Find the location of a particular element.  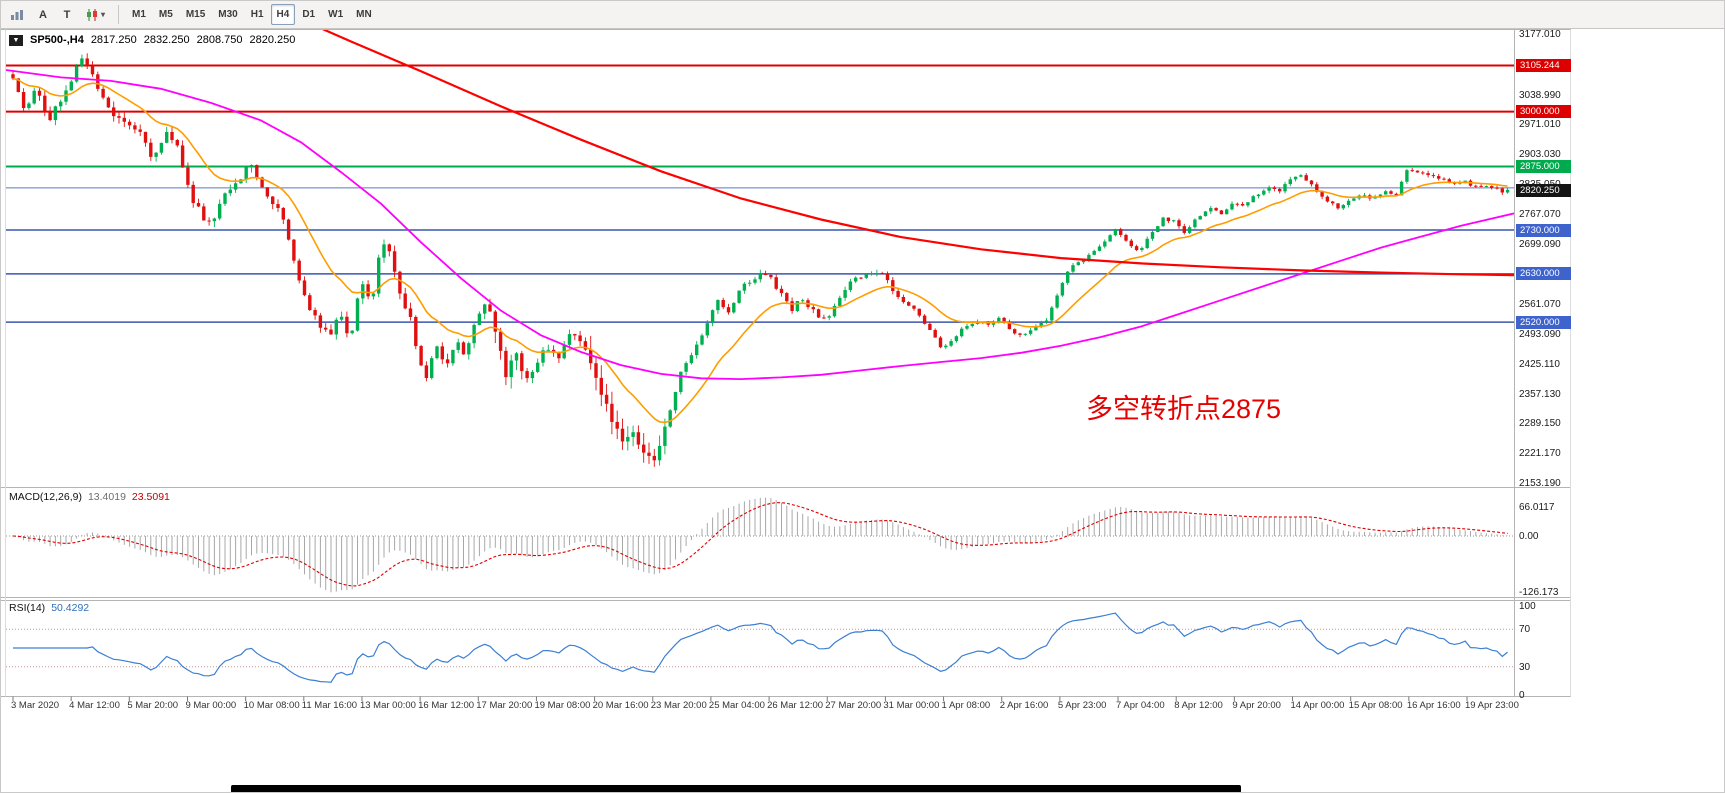

macd-signal-value: 23.5091 is located at coordinates (150, 497).